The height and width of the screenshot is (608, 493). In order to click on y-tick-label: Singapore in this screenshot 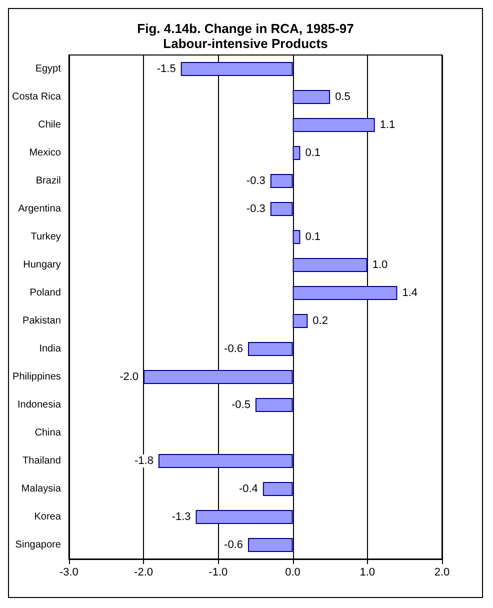, I will do `click(38, 545)`.